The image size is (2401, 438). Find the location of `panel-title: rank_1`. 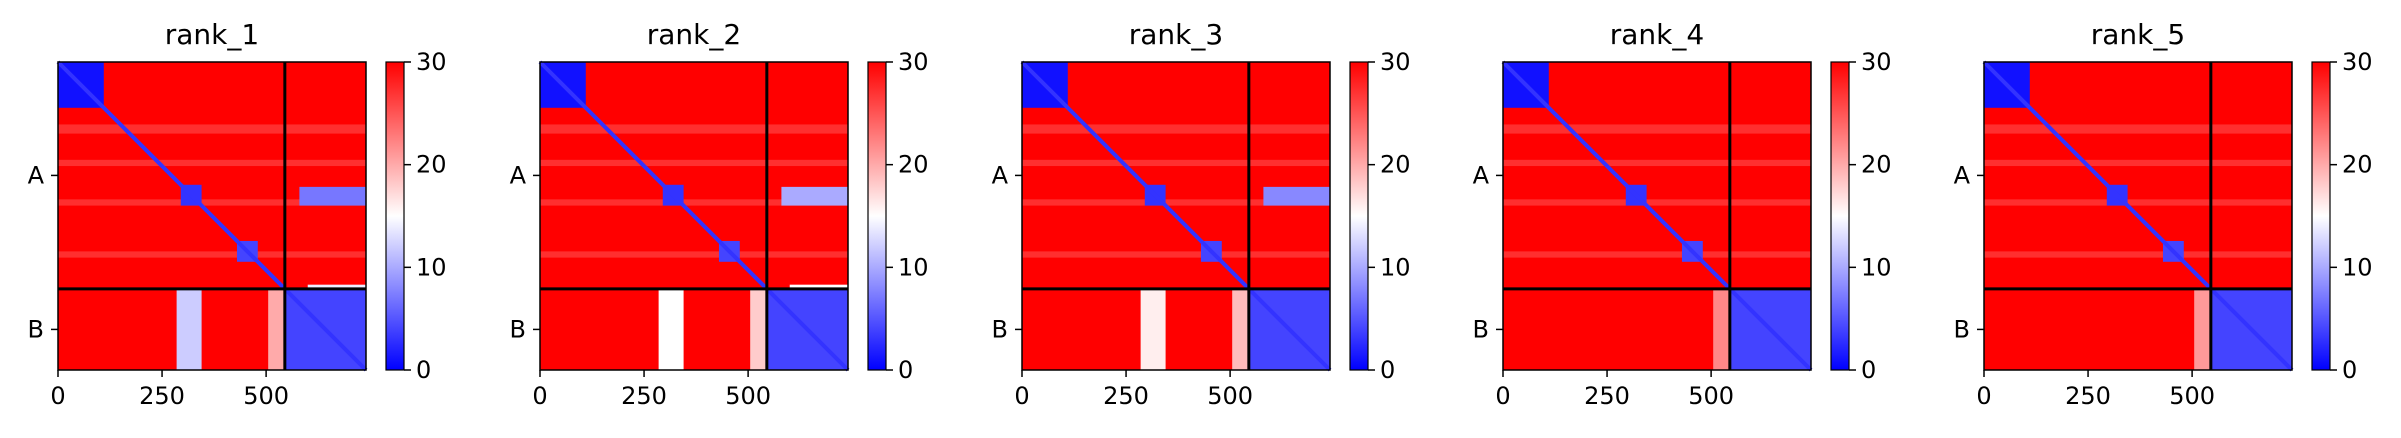

panel-title: rank_1 is located at coordinates (212, 34).